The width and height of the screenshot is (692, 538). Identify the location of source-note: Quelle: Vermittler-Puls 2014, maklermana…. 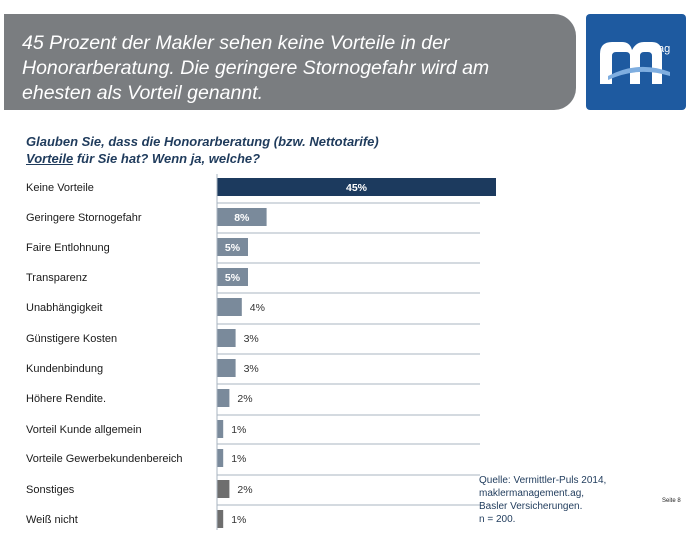
(542, 500).